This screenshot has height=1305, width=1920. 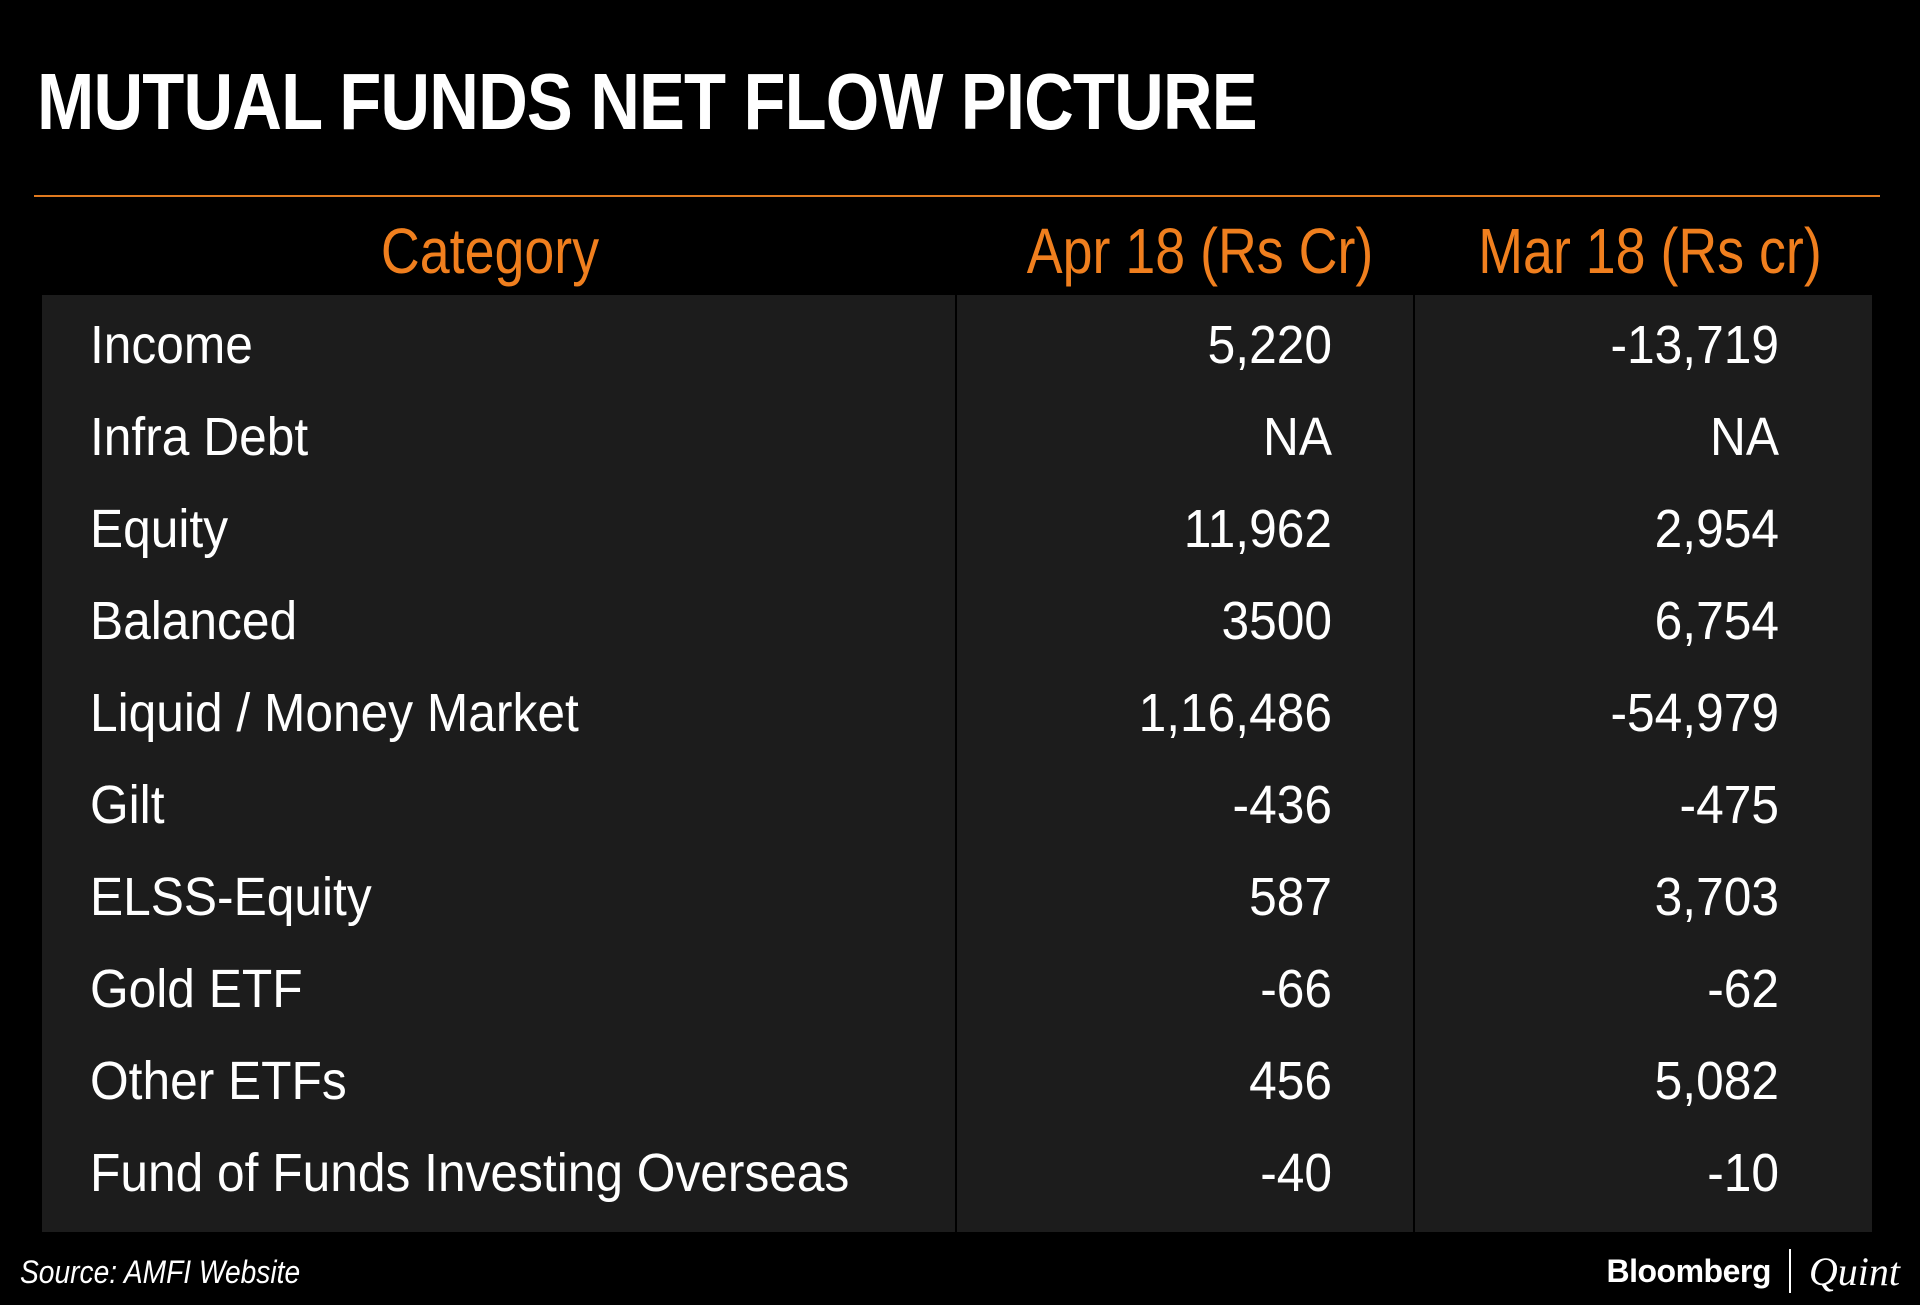 I want to click on table-row: Liquid / Money Market 1,16,486 -54,979, so click(x=957, y=713).